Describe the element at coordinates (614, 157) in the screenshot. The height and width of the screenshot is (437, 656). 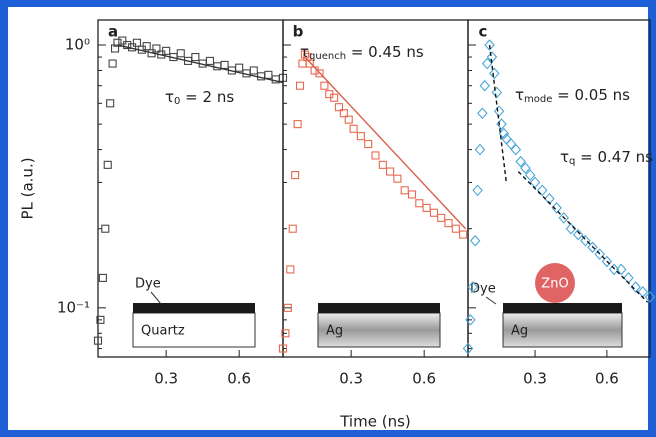
I see `annotation-text: = 0.47 ns` at that location.